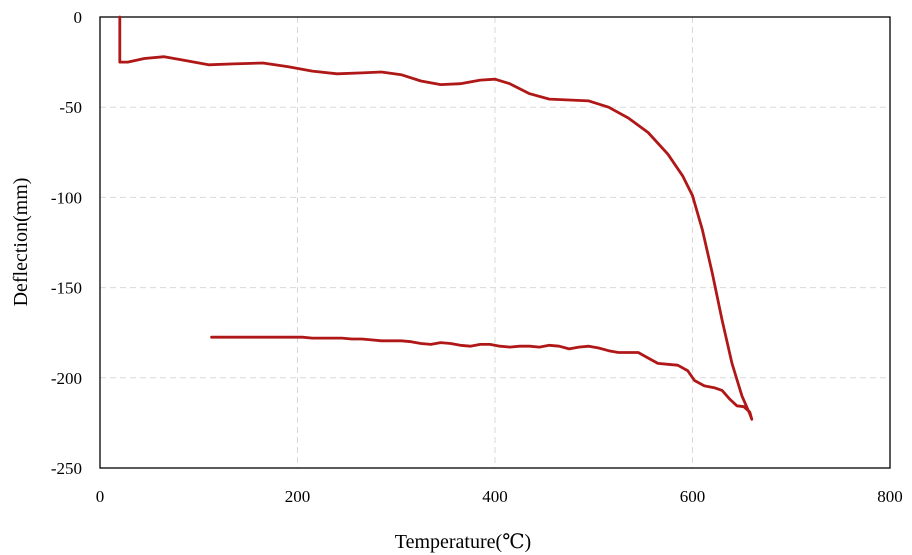  I want to click on y-tick-label: -50, so click(70, 107).